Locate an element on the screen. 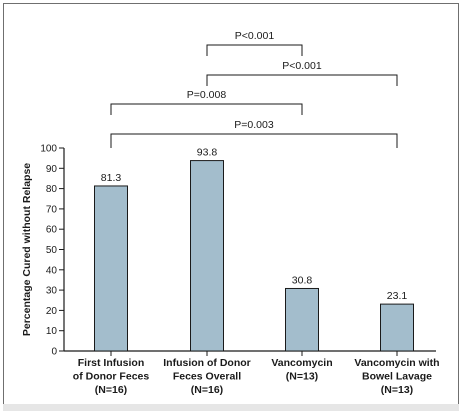 The image size is (463, 411). category-label: First Infusion of Donor Feces(N=16) is located at coordinates (111, 376).